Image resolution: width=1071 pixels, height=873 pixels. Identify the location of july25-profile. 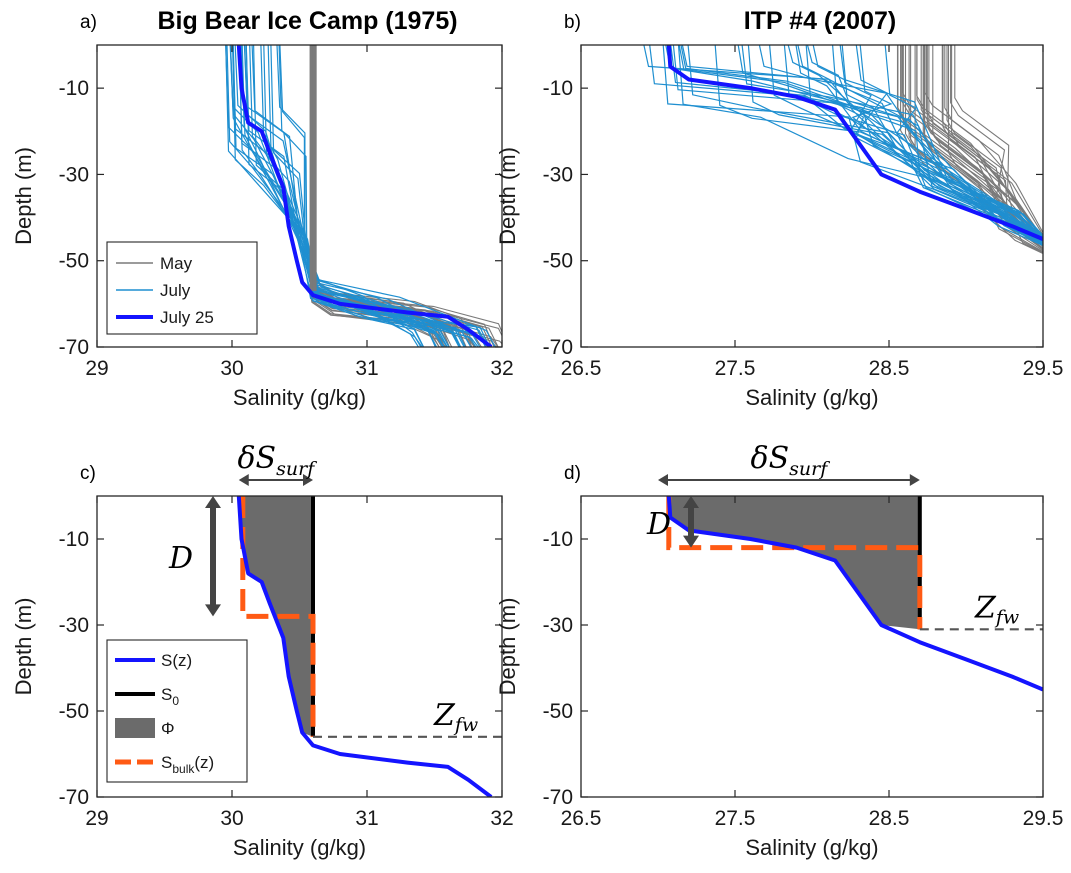
(364, 196).